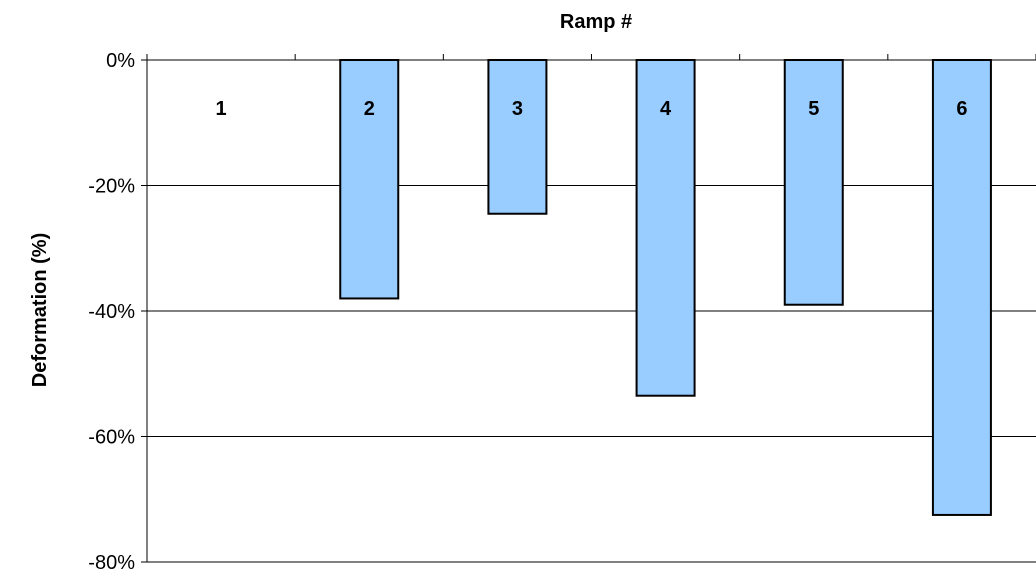  Describe the element at coordinates (40, 310) in the screenshot. I see `y-axis-title: Deformation (%)` at that location.